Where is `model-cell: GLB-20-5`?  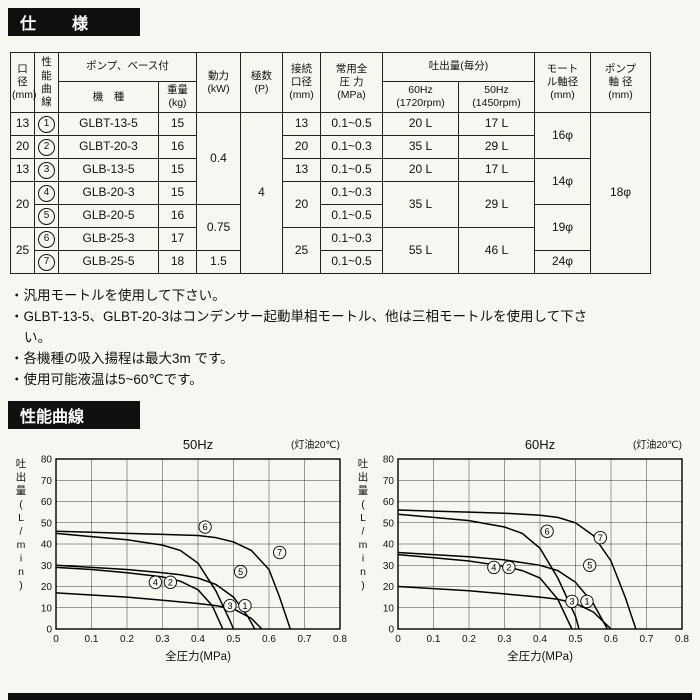 model-cell: GLB-20-5 is located at coordinates (108, 216).